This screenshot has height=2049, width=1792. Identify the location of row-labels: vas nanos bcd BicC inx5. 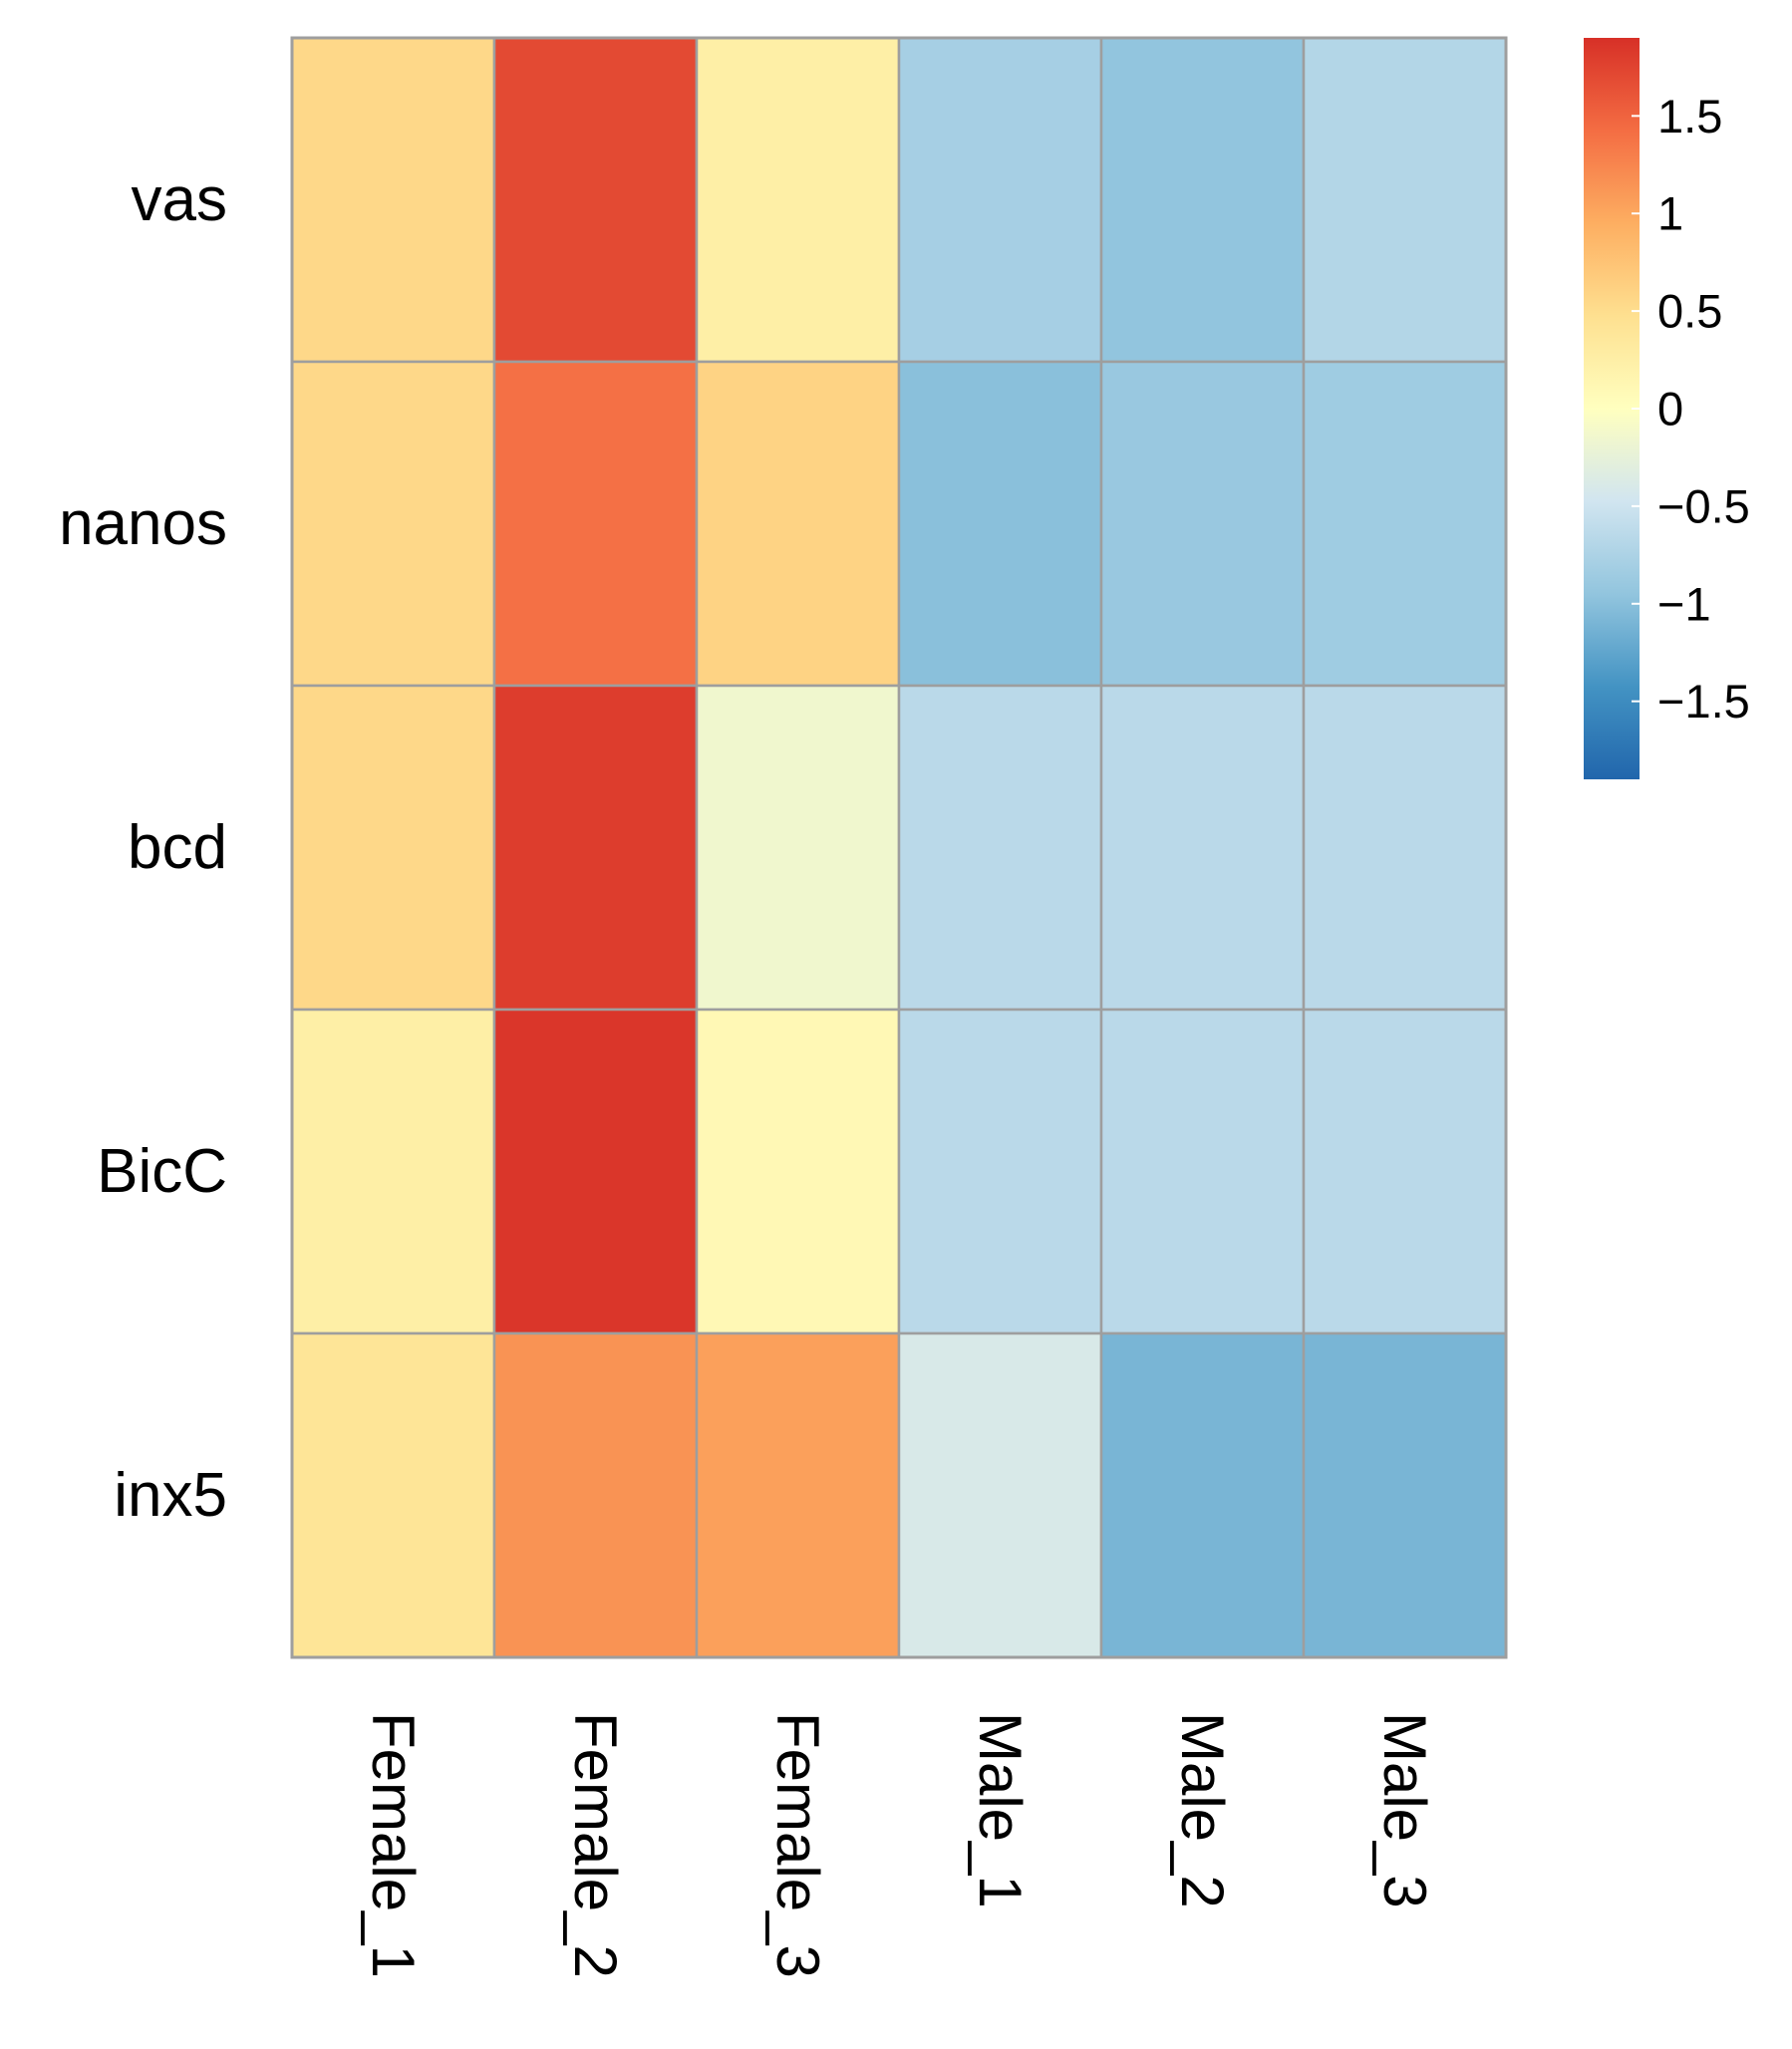
(143, 847).